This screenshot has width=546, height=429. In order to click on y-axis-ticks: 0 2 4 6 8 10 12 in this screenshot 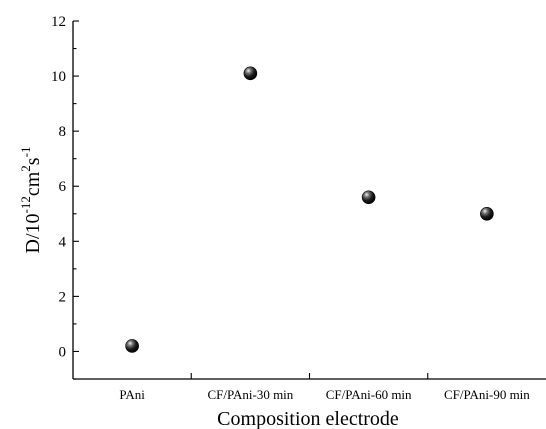, I will do `click(65, 197)`.